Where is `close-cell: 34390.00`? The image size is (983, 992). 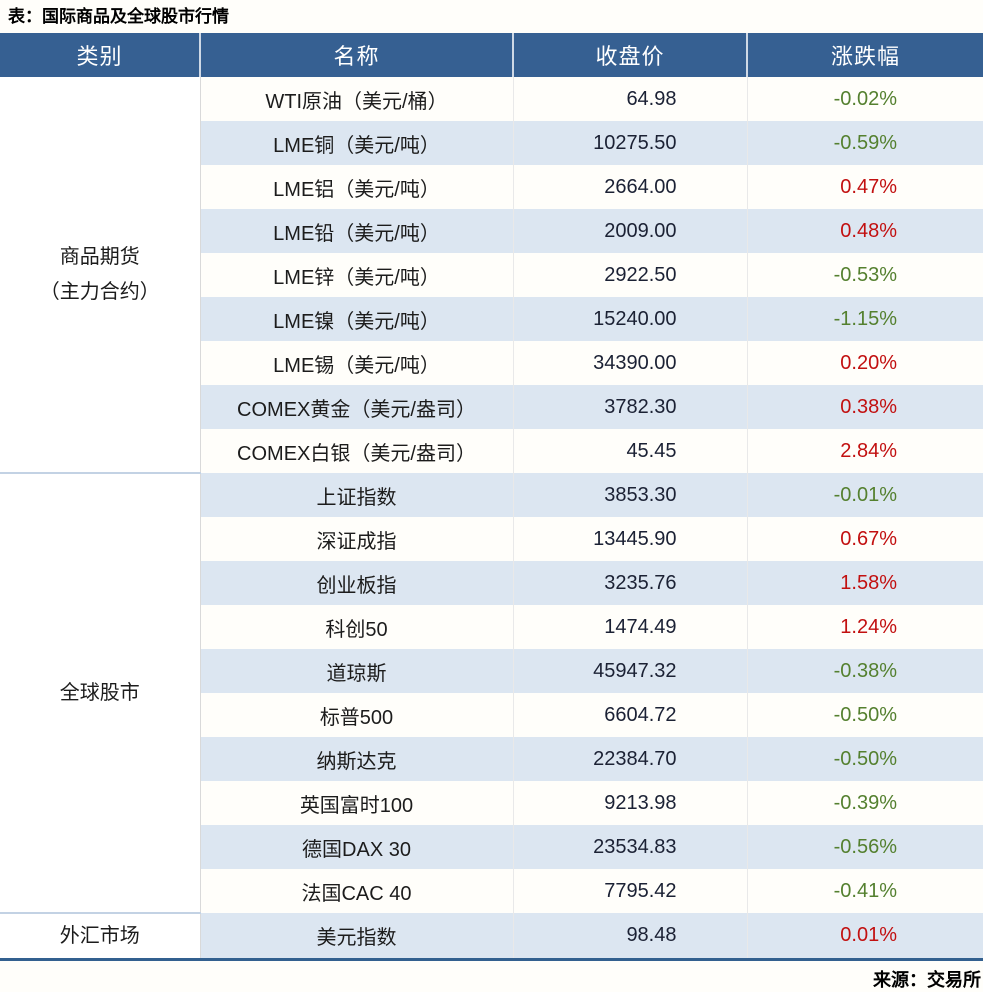
close-cell: 34390.00 is located at coordinates (630, 363).